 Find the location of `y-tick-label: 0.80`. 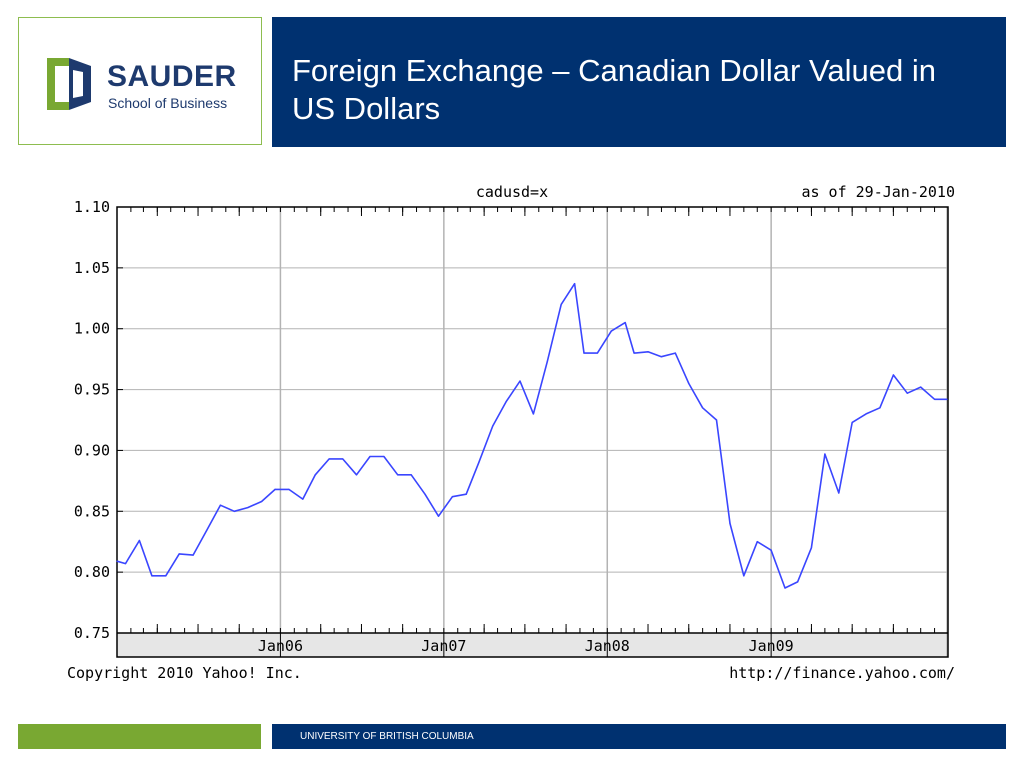

y-tick-label: 0.80 is located at coordinates (92, 572).